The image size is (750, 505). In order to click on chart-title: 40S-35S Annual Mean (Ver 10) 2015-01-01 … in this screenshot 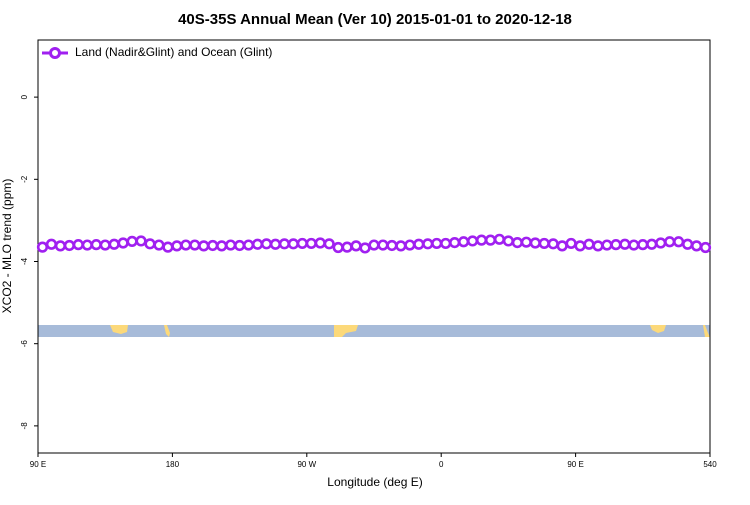, I will do `click(375, 19)`.